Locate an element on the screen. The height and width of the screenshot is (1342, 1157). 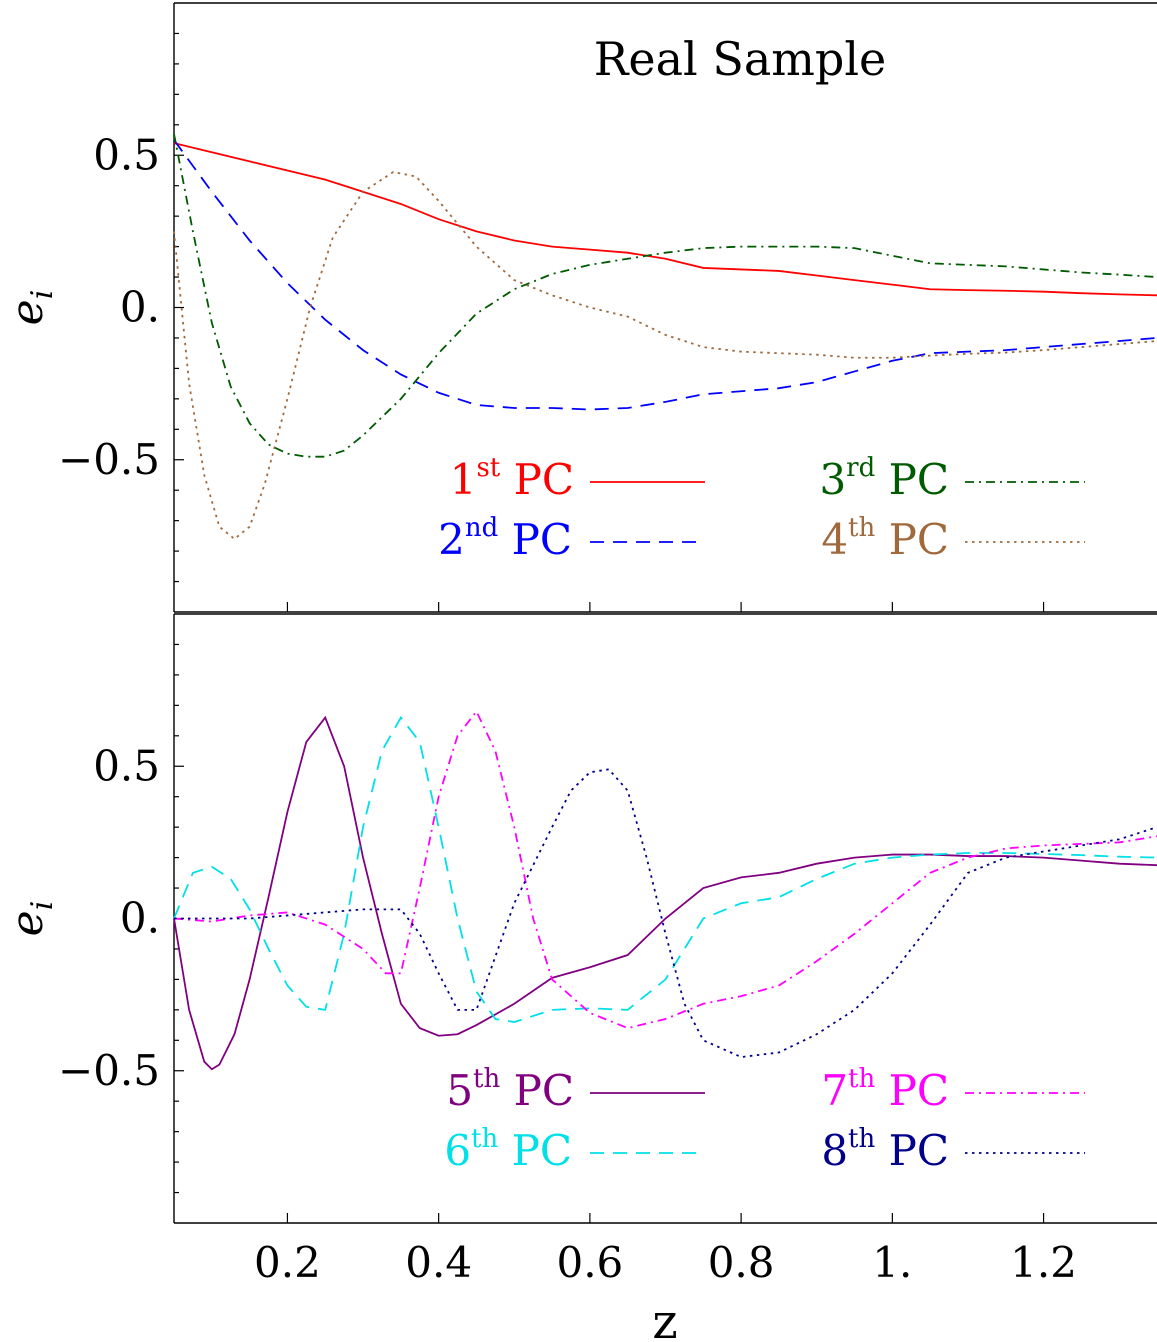
x-tick-label: 1. is located at coordinates (892, 1262).